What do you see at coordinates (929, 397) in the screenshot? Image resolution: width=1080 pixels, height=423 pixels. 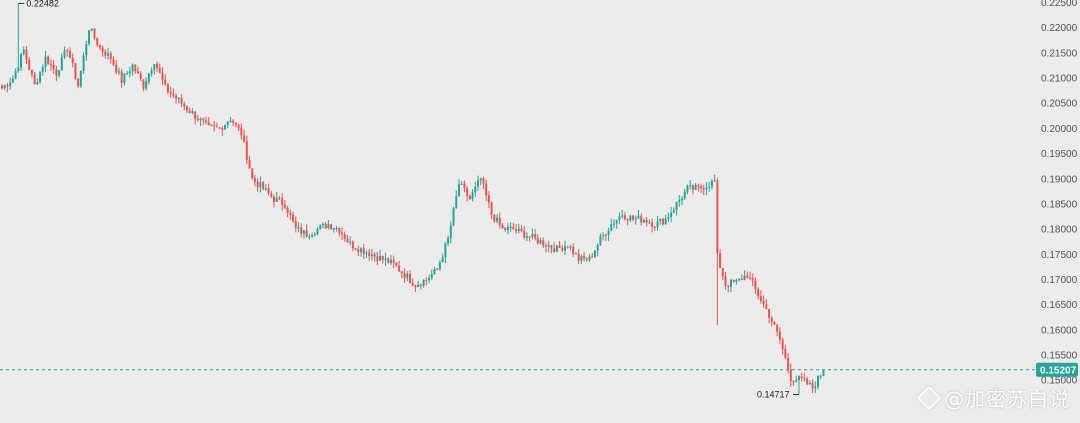 I see `watermark-logo-icon` at bounding box center [929, 397].